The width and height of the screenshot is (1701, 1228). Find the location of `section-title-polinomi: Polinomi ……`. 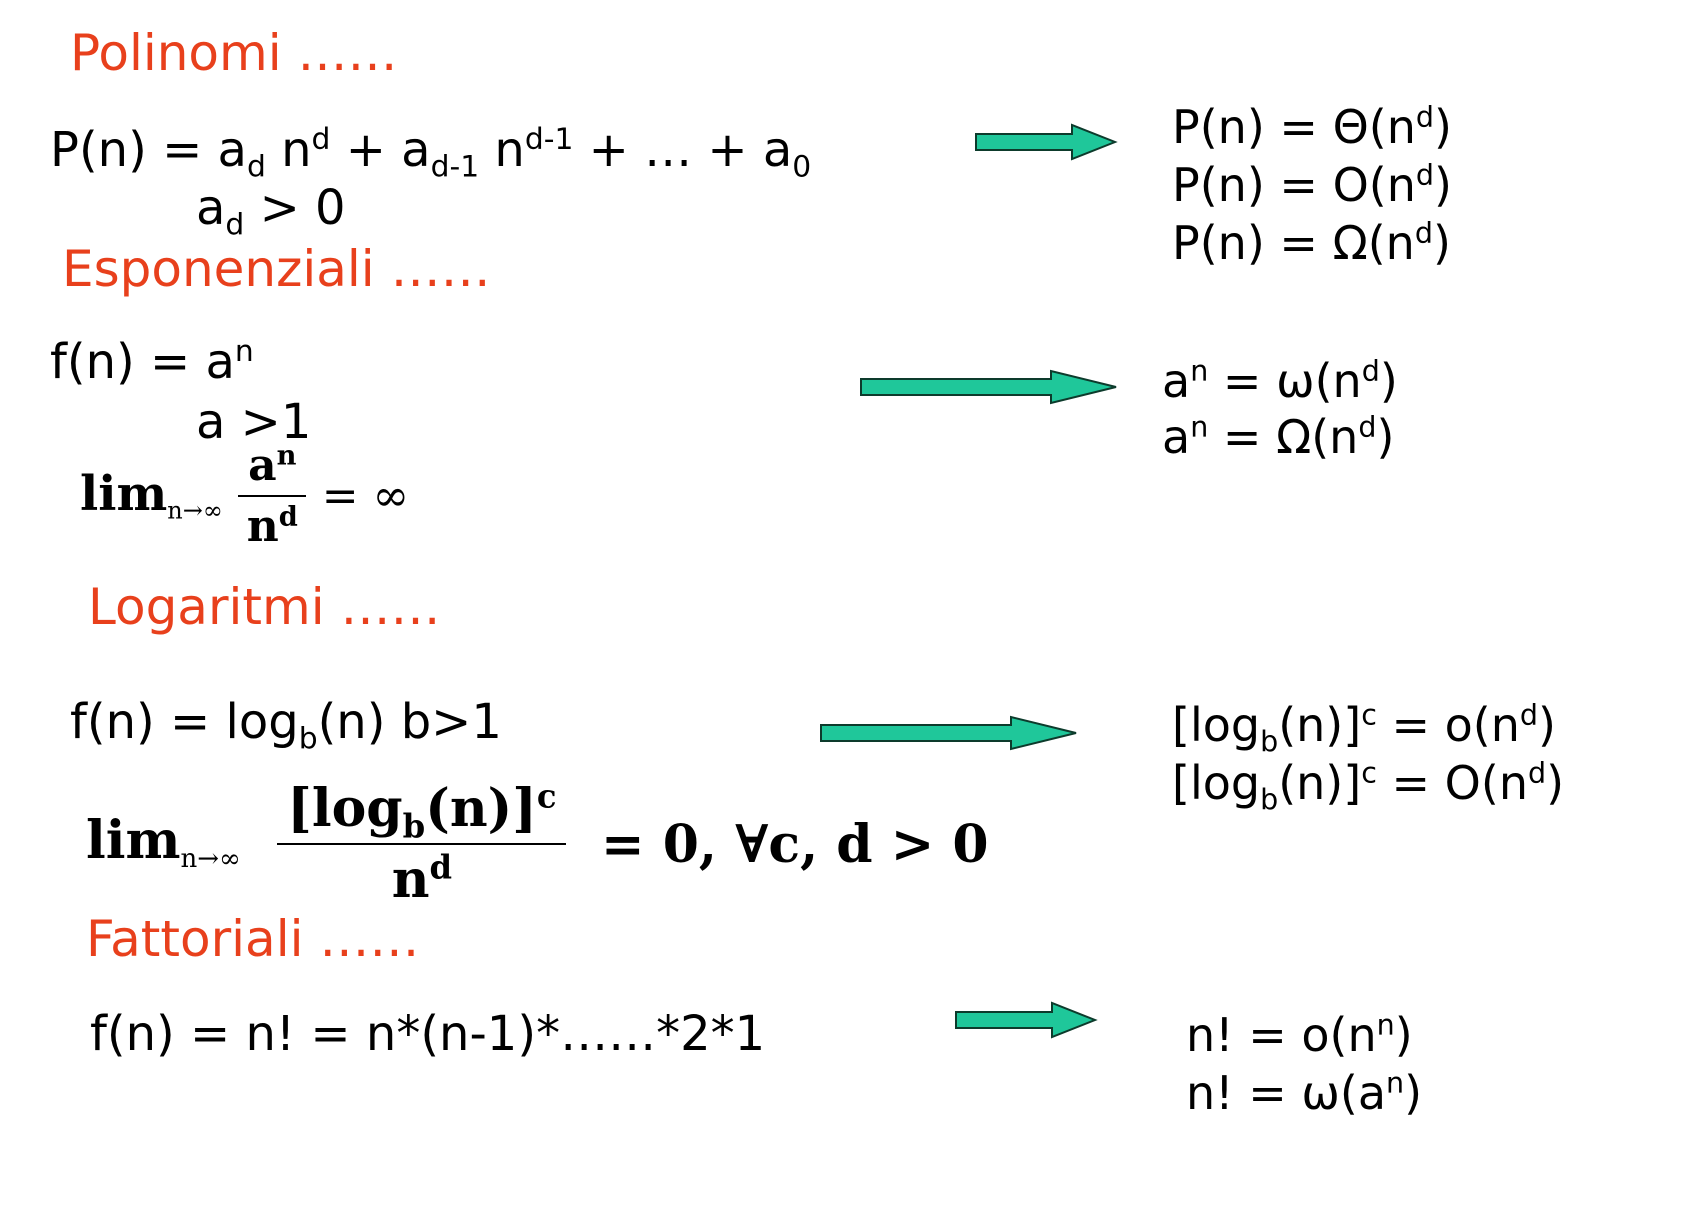

section-title-polinomi: Polinomi …… is located at coordinates (234, 53).